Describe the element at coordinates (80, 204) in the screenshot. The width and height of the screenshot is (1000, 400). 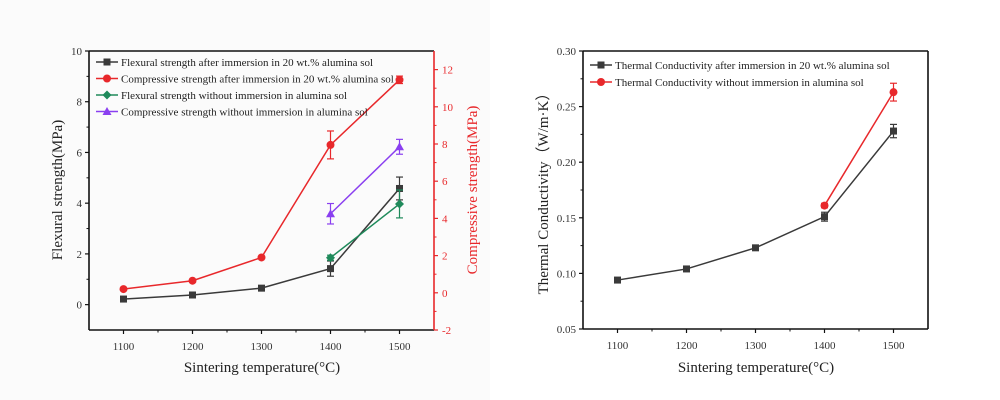
I see `y-tick-label: 4` at that location.